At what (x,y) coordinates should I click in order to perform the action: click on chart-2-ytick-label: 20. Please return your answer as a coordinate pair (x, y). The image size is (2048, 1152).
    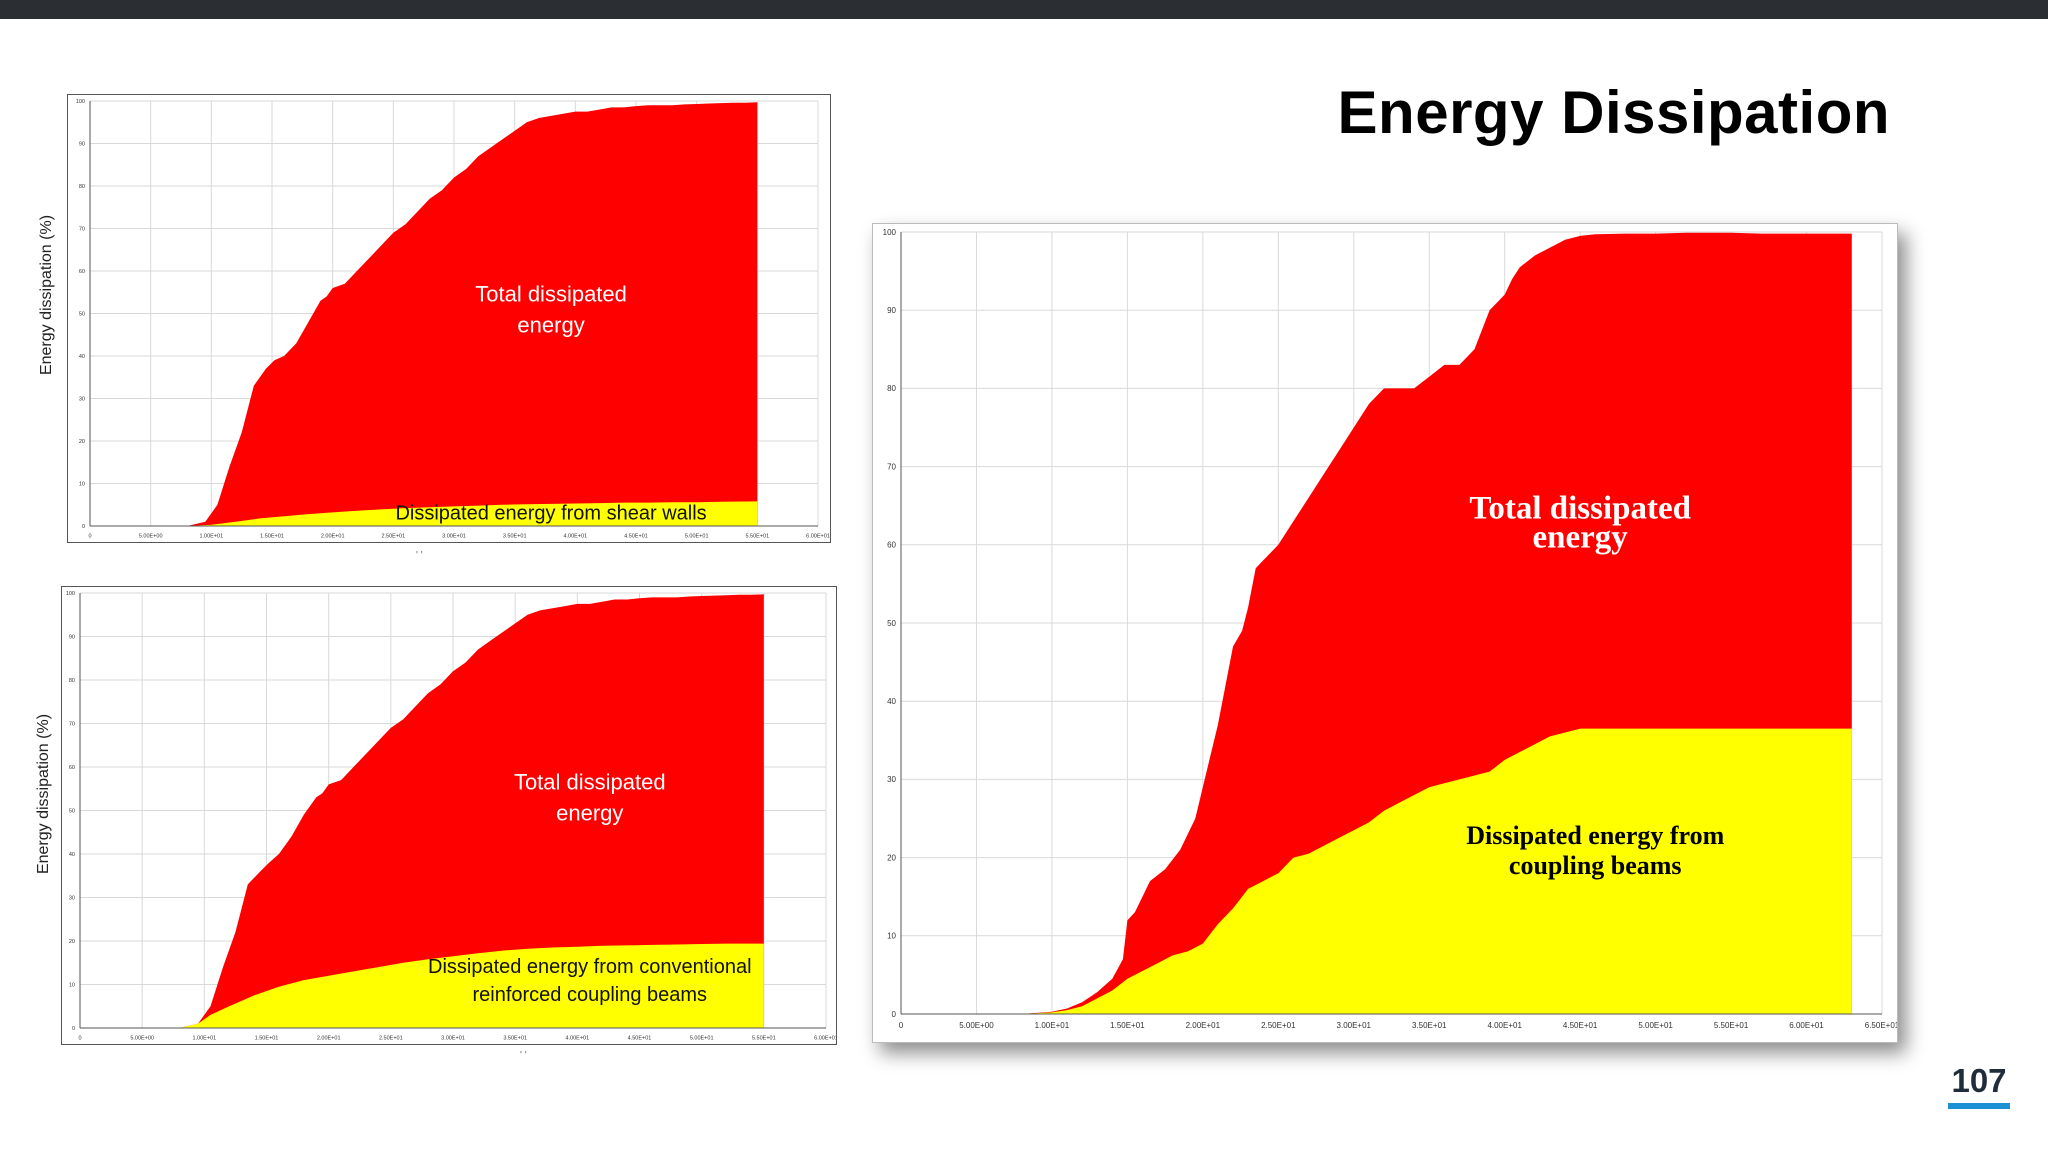
    Looking at the image, I should click on (891, 857).